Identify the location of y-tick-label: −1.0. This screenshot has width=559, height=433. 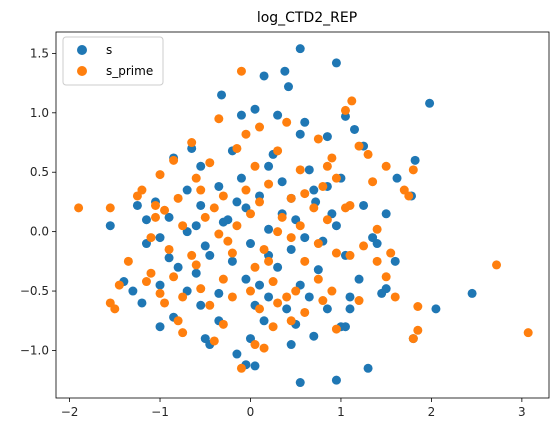
(34, 350).